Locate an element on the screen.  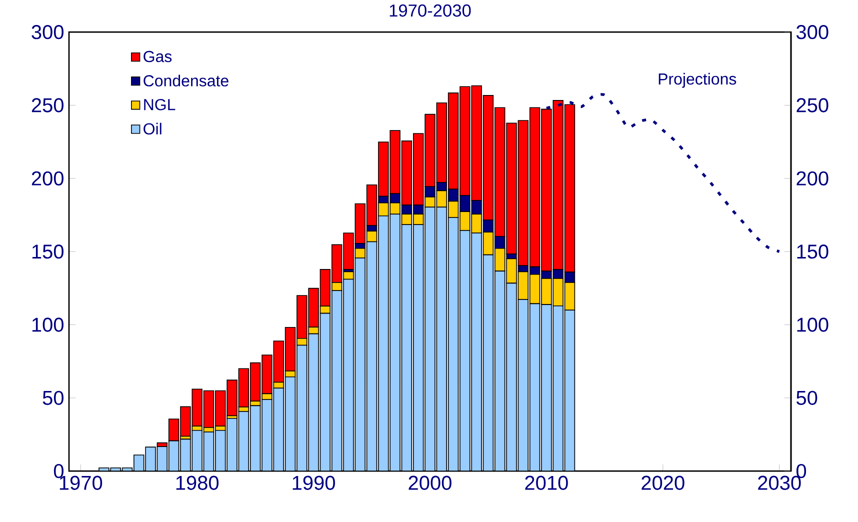
legend-label: NGL is located at coordinates (160, 104).